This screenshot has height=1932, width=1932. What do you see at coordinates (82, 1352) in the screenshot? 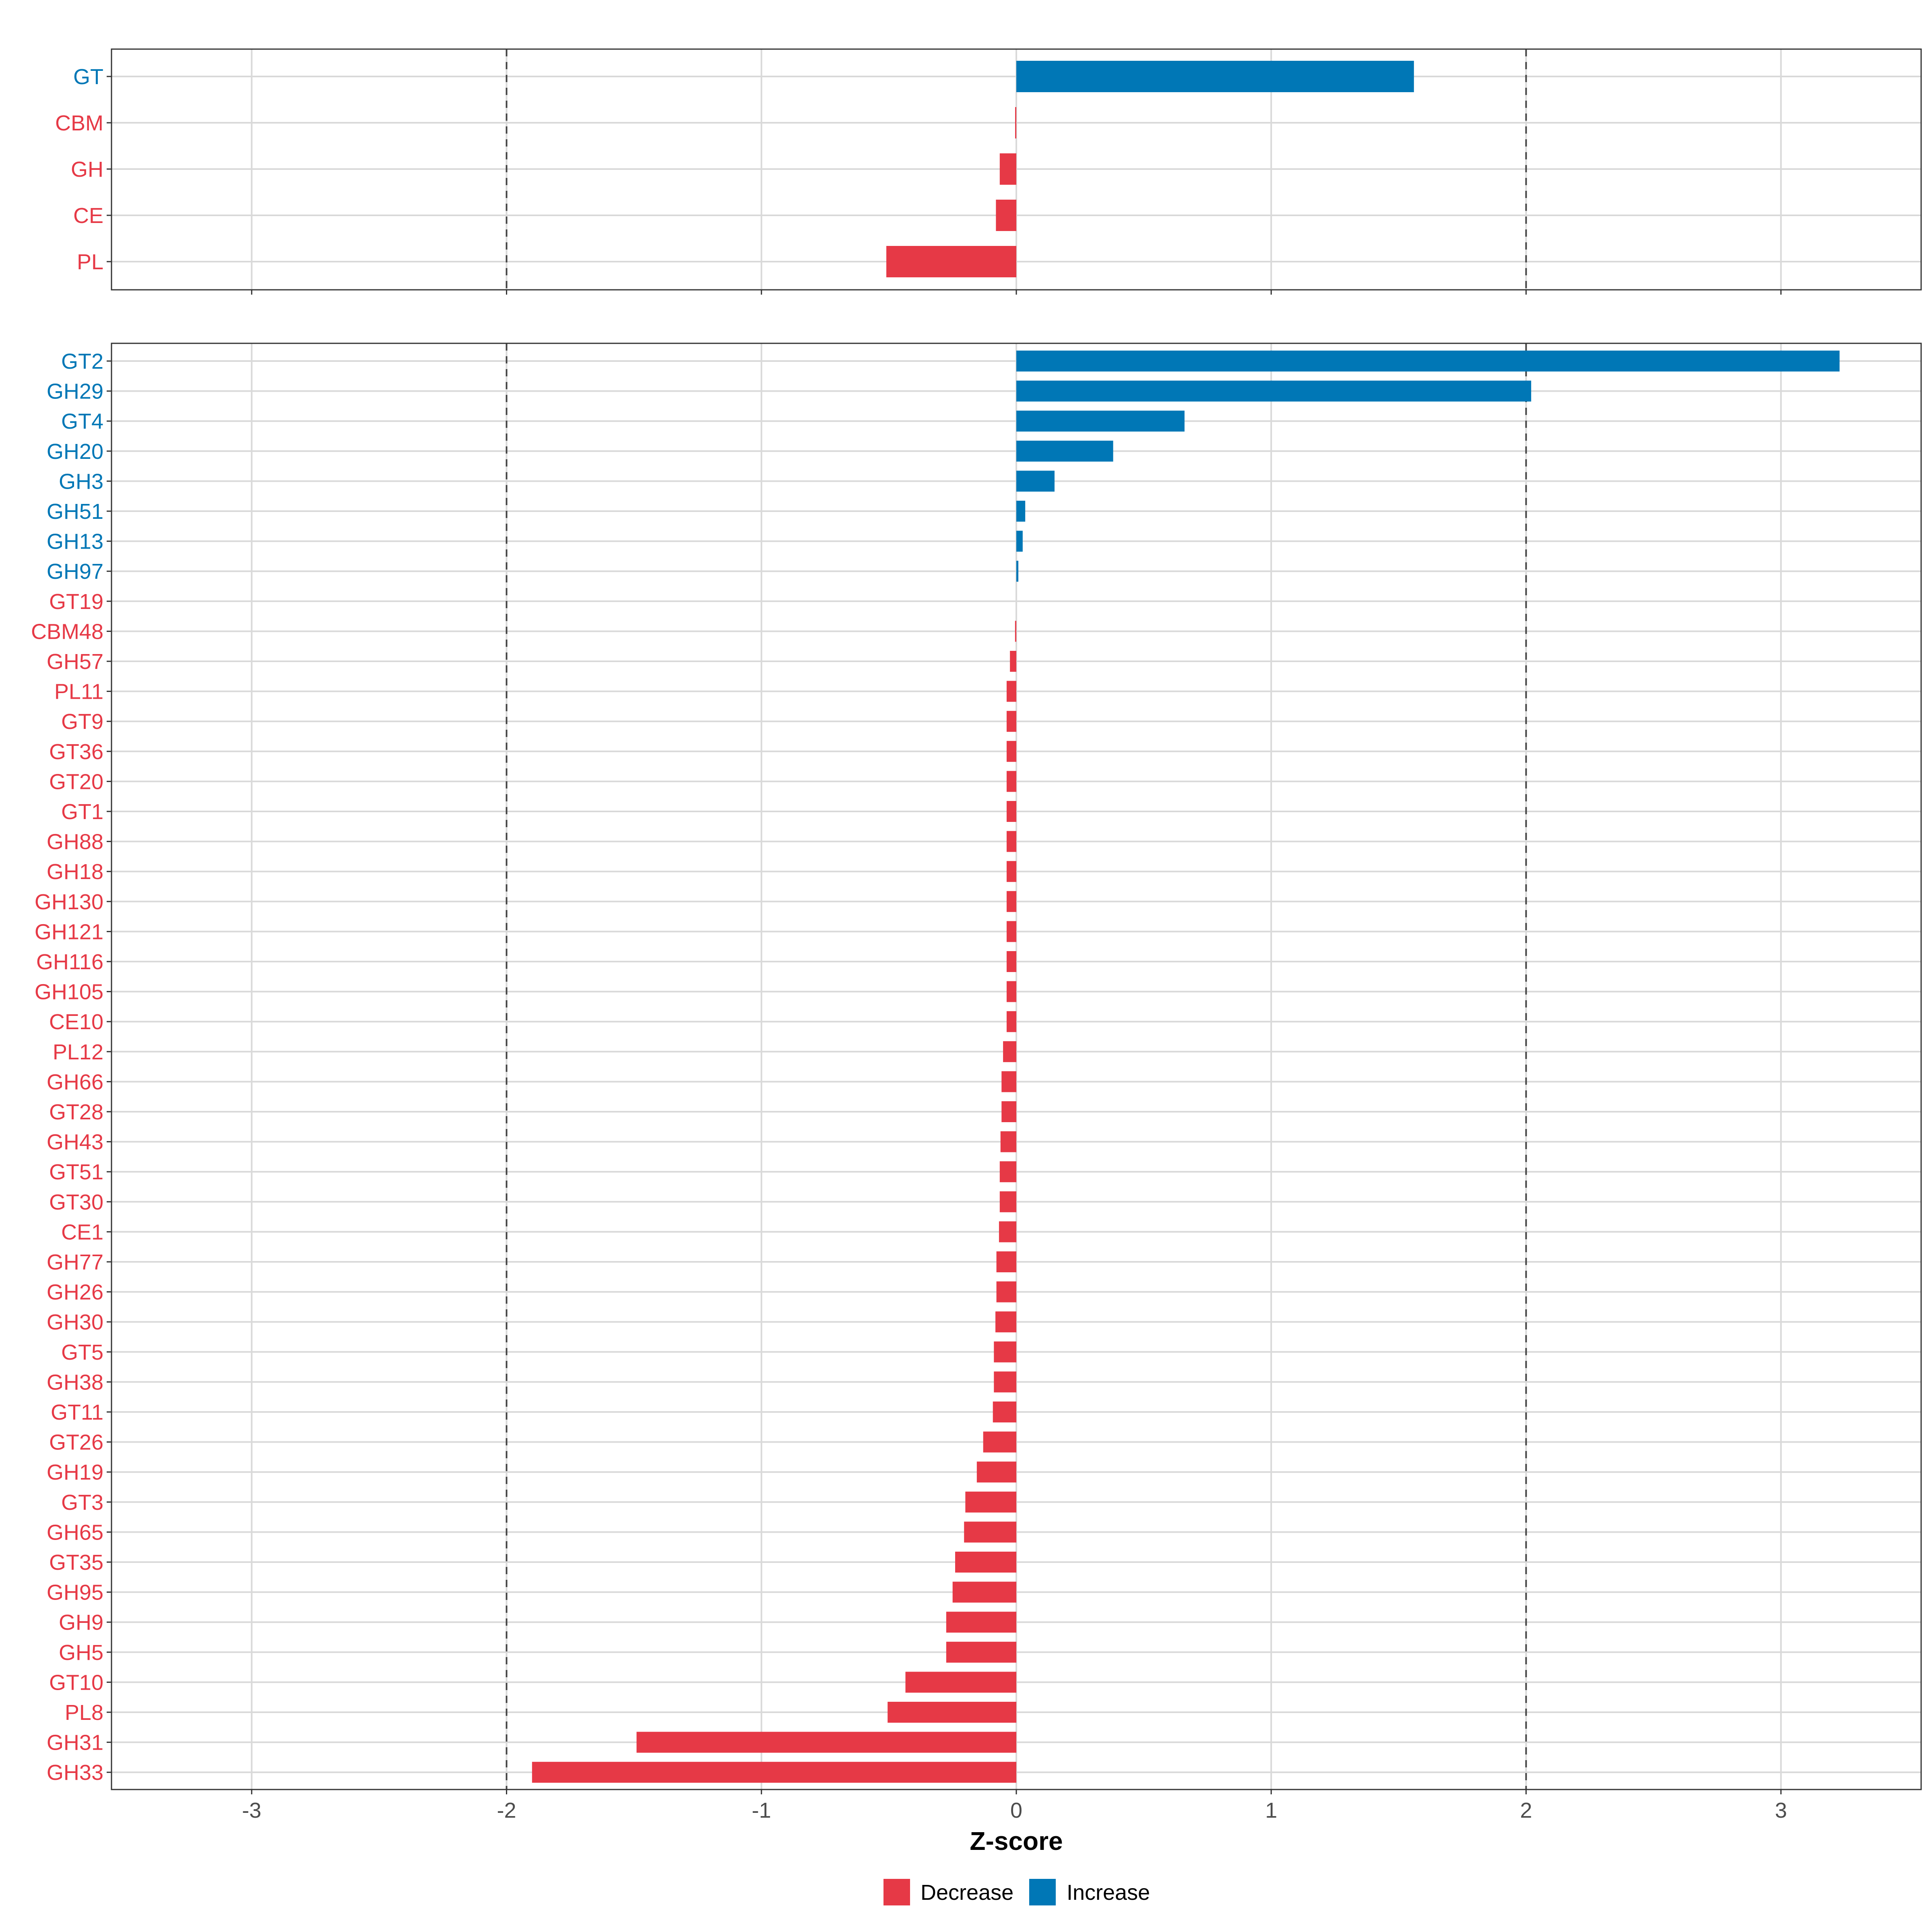
I see `category-label: GT5` at bounding box center [82, 1352].